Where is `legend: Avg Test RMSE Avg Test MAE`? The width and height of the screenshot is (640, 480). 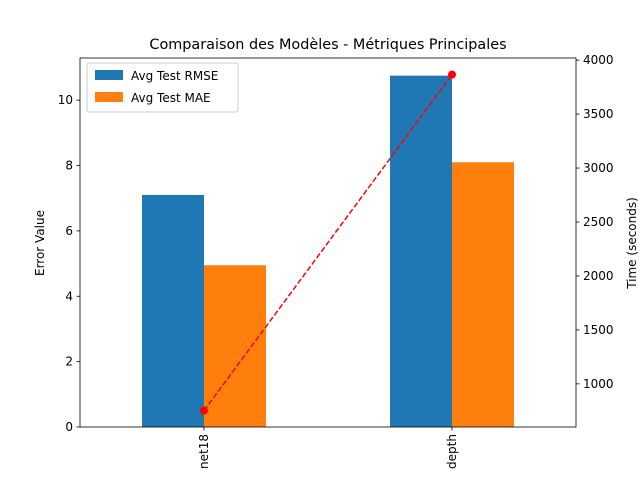 legend: Avg Test RMSE Avg Test MAE is located at coordinates (162, 87).